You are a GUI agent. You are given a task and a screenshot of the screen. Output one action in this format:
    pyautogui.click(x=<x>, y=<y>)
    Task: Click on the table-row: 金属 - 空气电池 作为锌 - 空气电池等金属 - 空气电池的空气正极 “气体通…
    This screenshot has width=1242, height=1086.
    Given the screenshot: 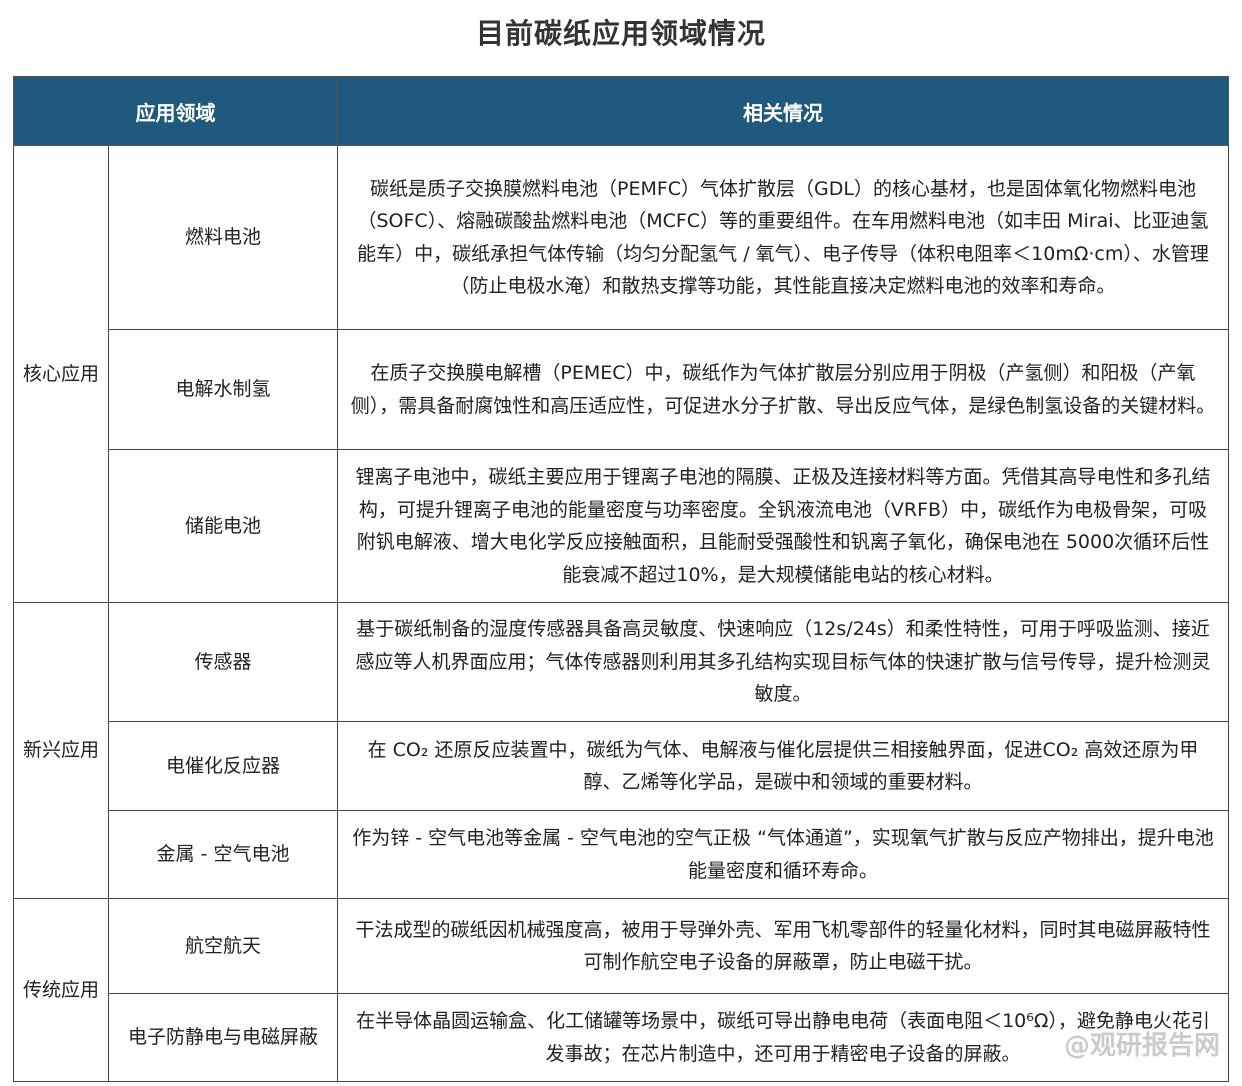 What is the action you would take?
    pyautogui.click(x=621, y=854)
    